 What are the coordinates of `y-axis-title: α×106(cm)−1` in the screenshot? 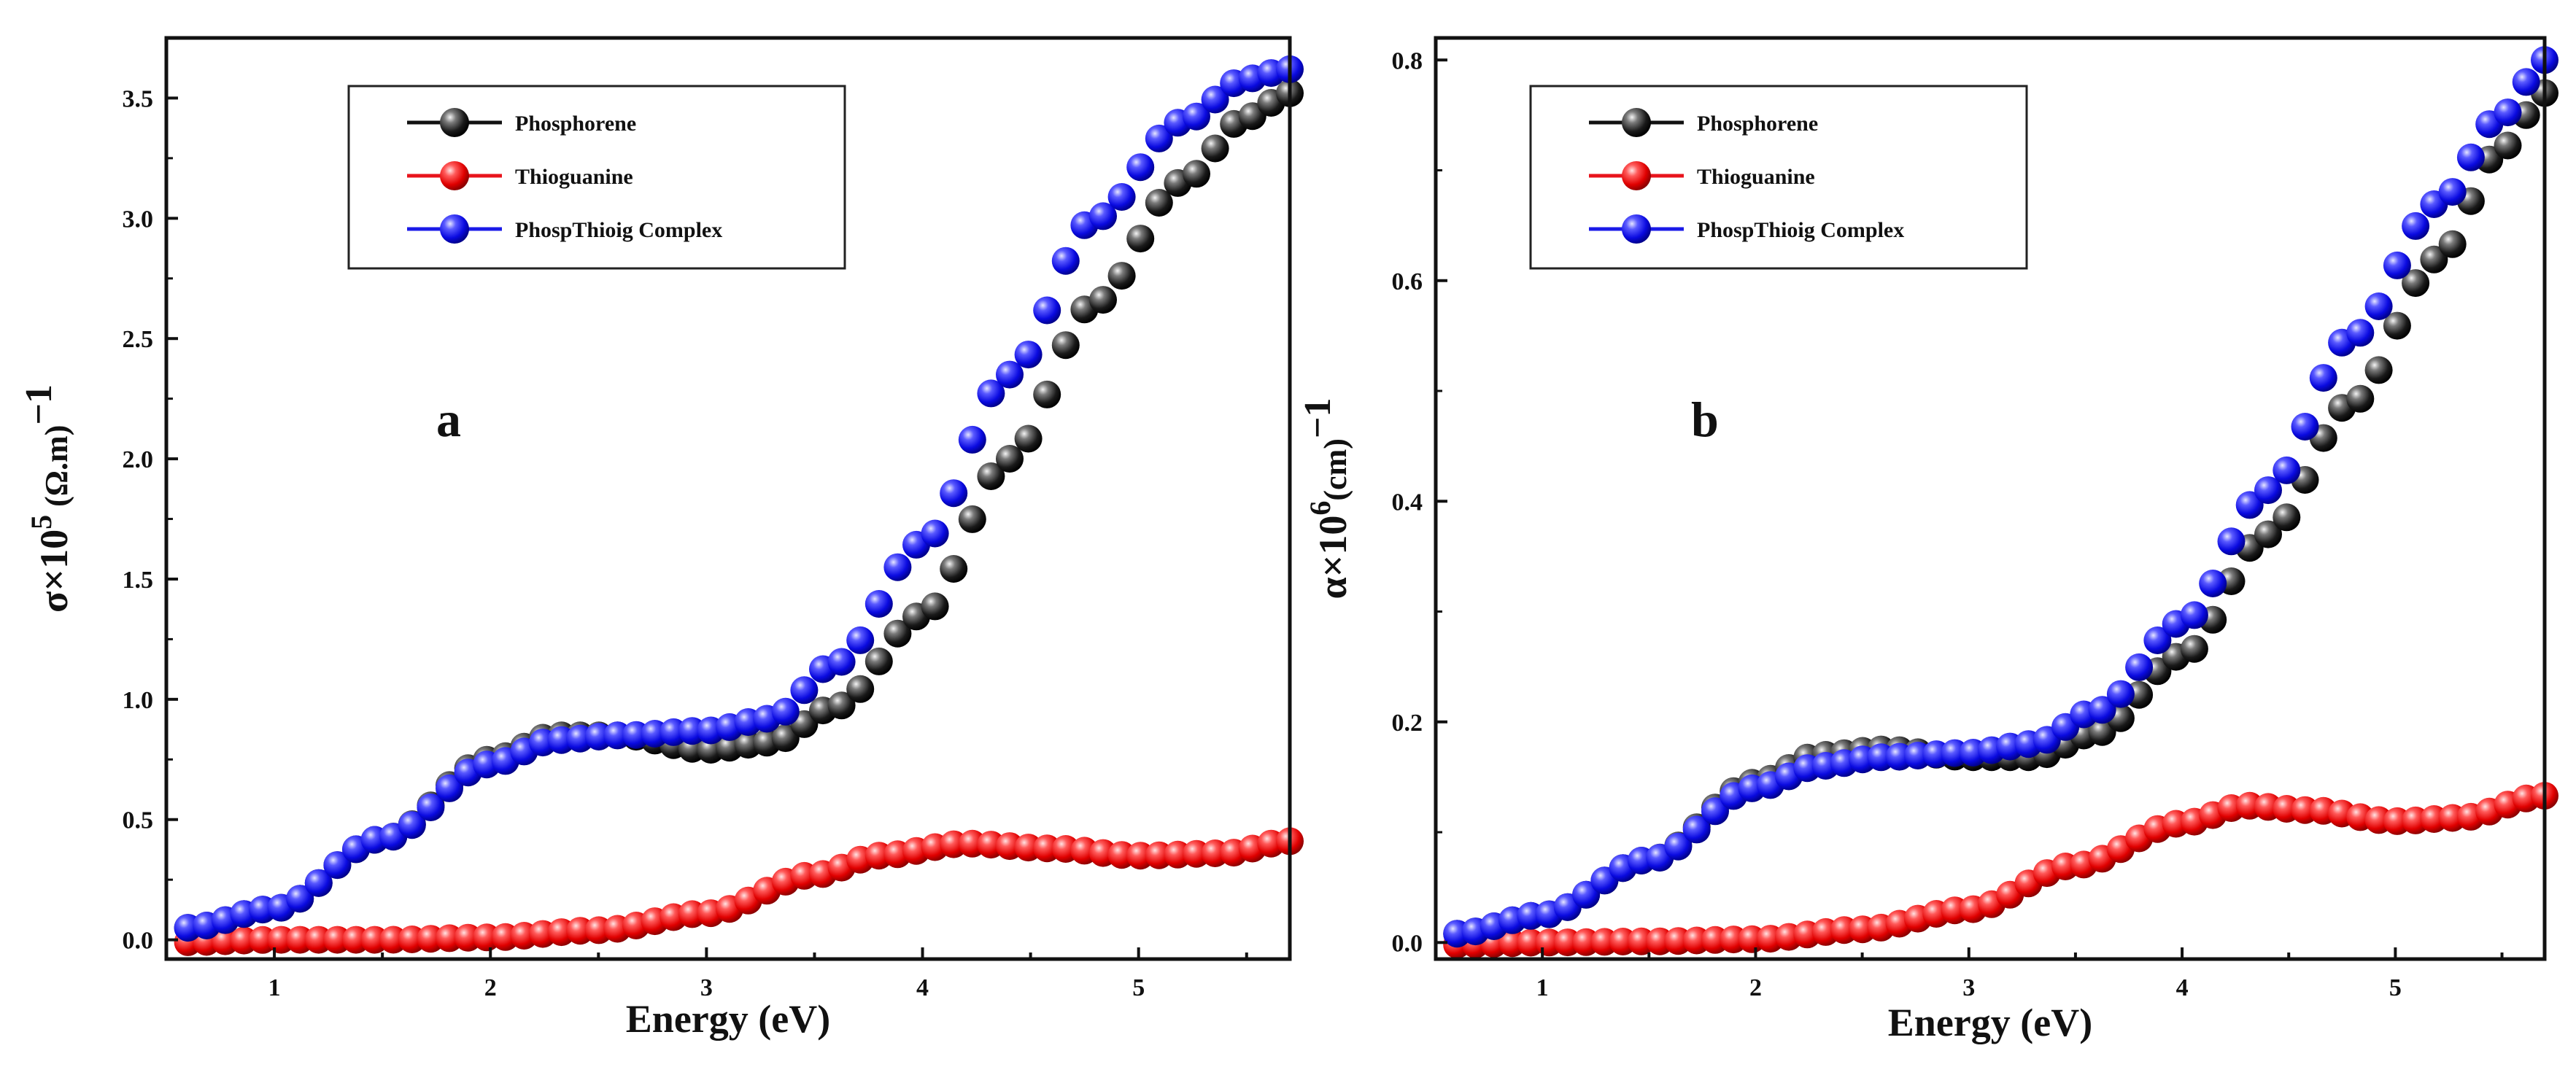 It's located at (1326, 498).